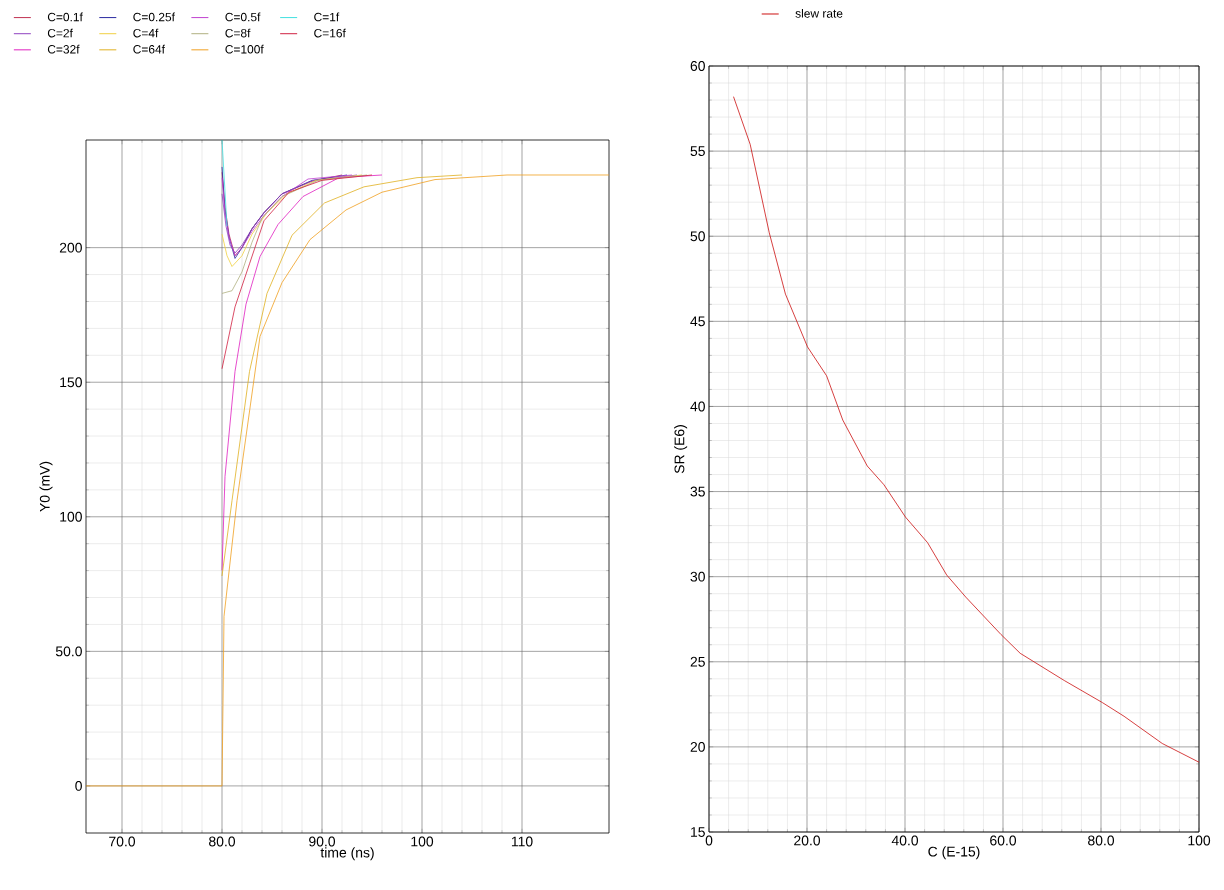  What do you see at coordinates (954, 853) in the screenshot?
I see `x-axis-title: C (E-15)` at bounding box center [954, 853].